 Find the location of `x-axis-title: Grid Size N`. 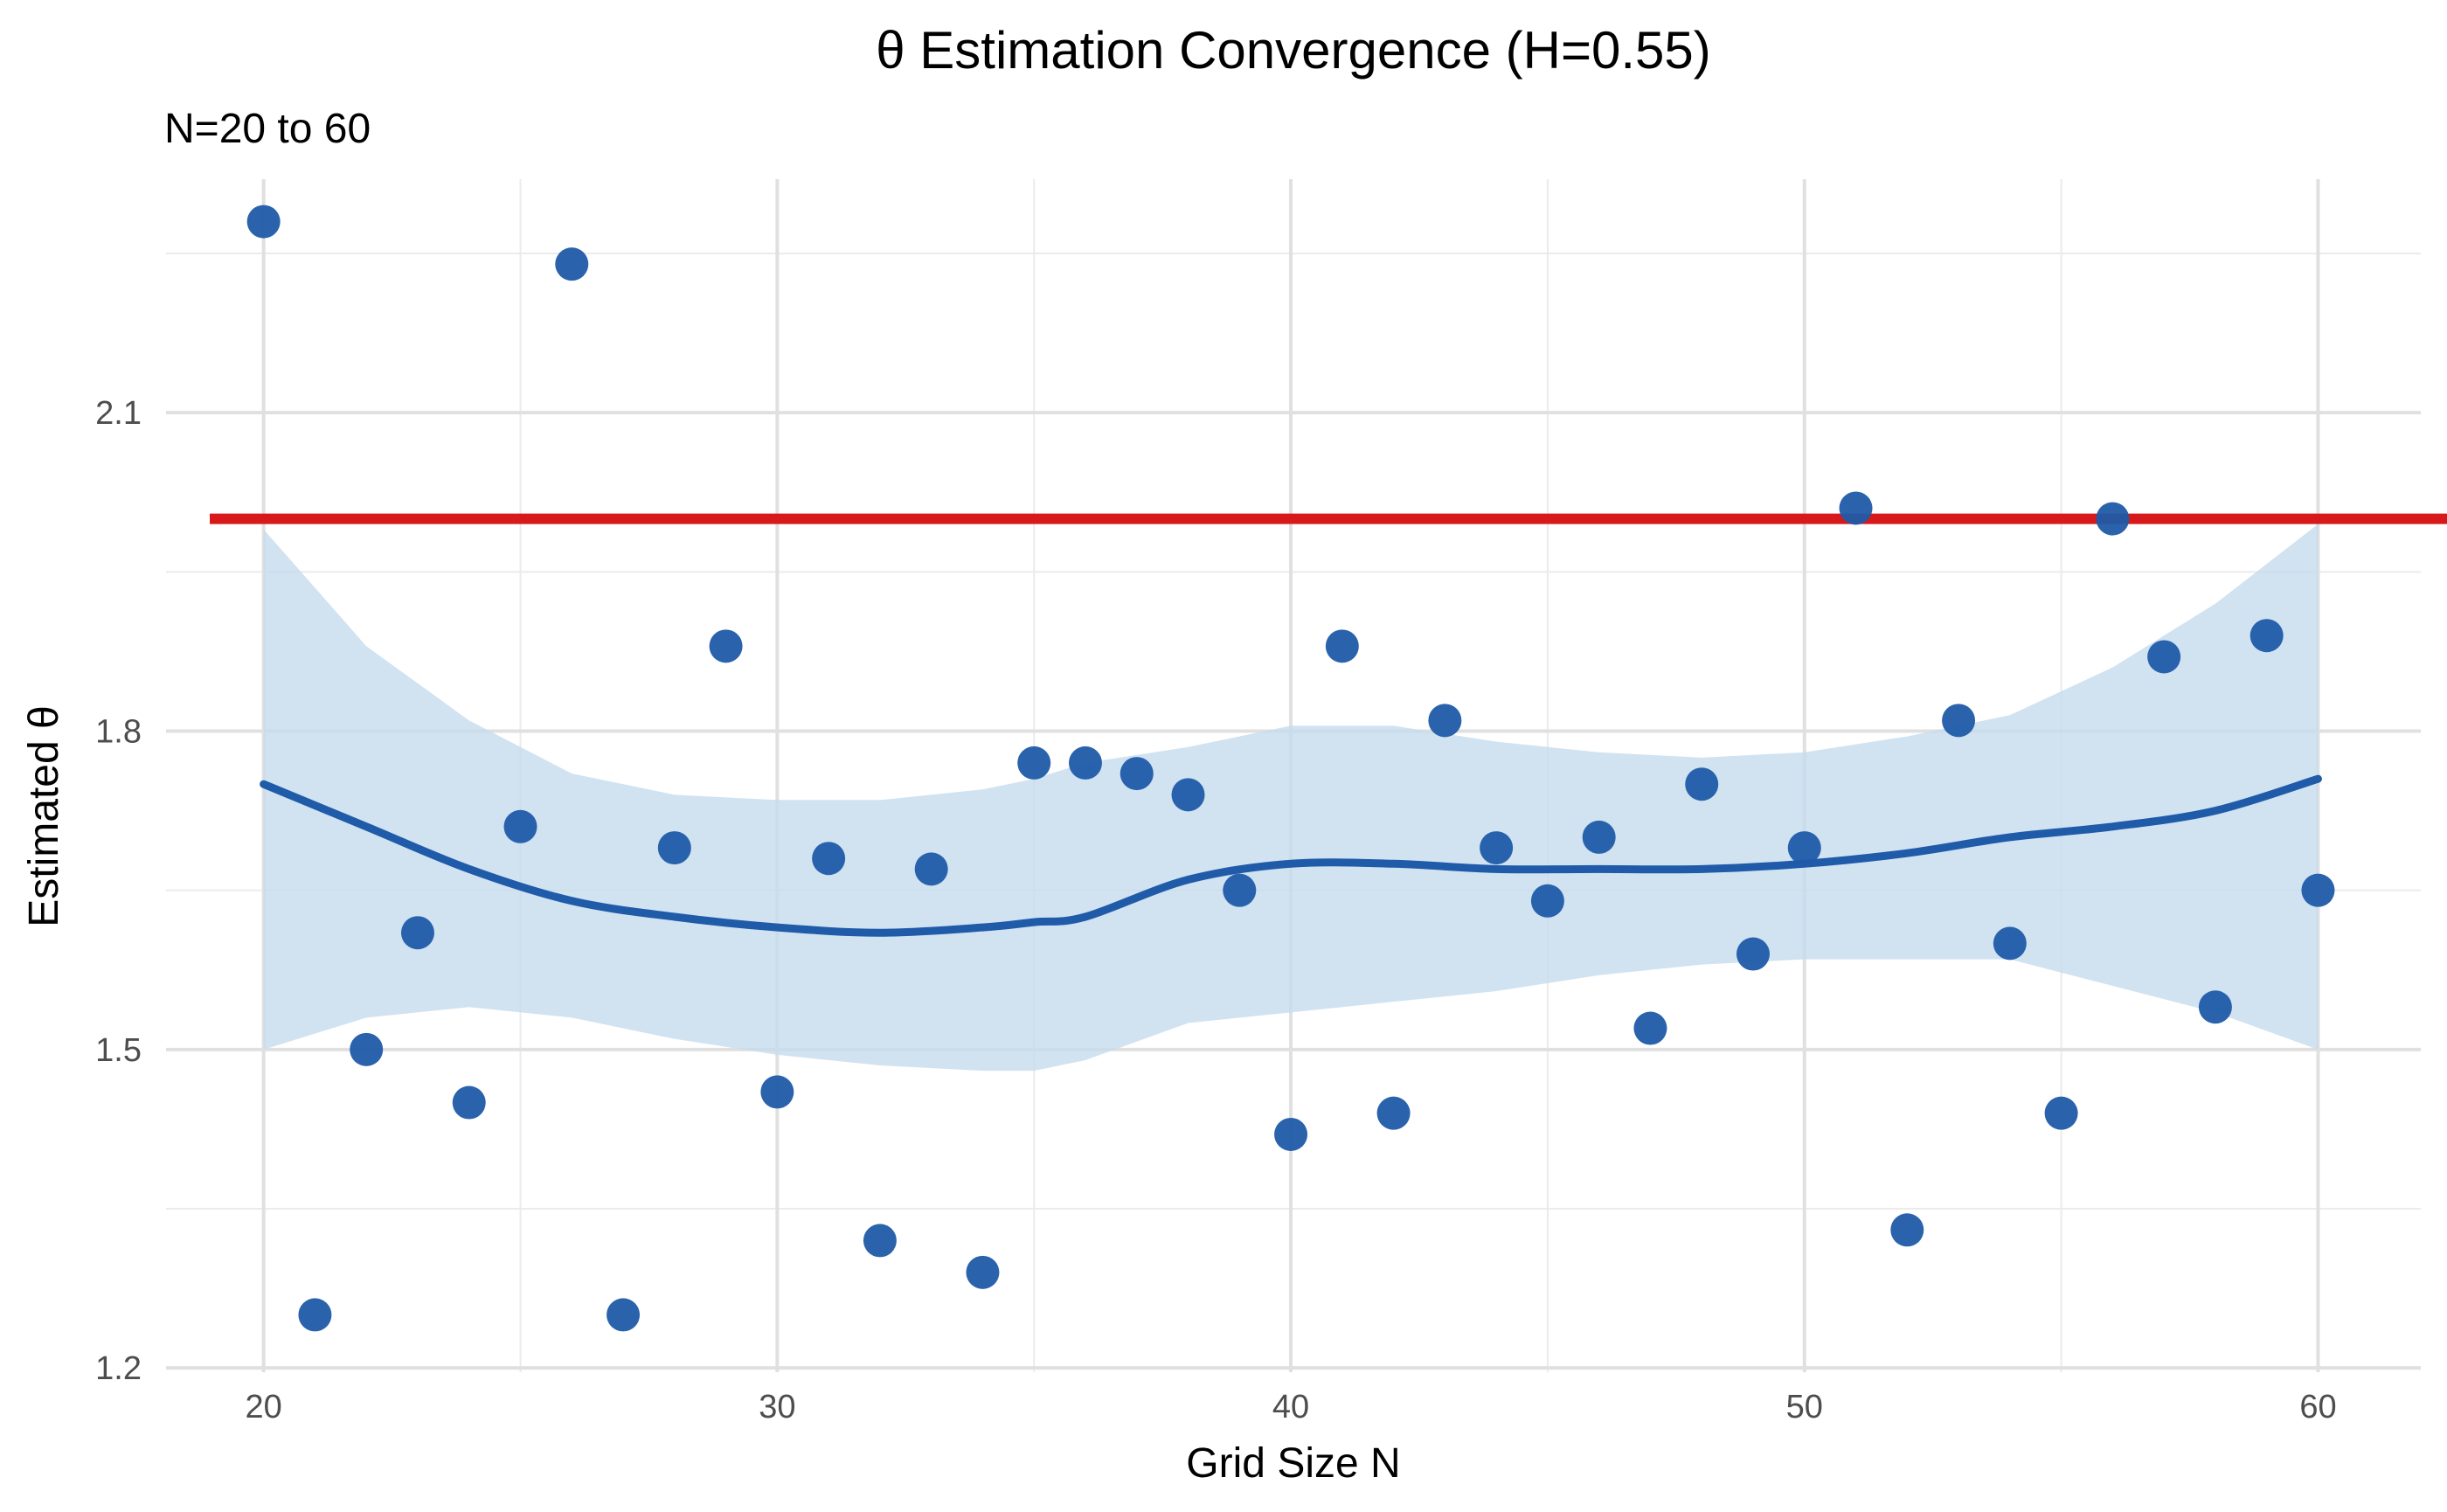

x-axis-title: Grid Size N is located at coordinates (1293, 1464).